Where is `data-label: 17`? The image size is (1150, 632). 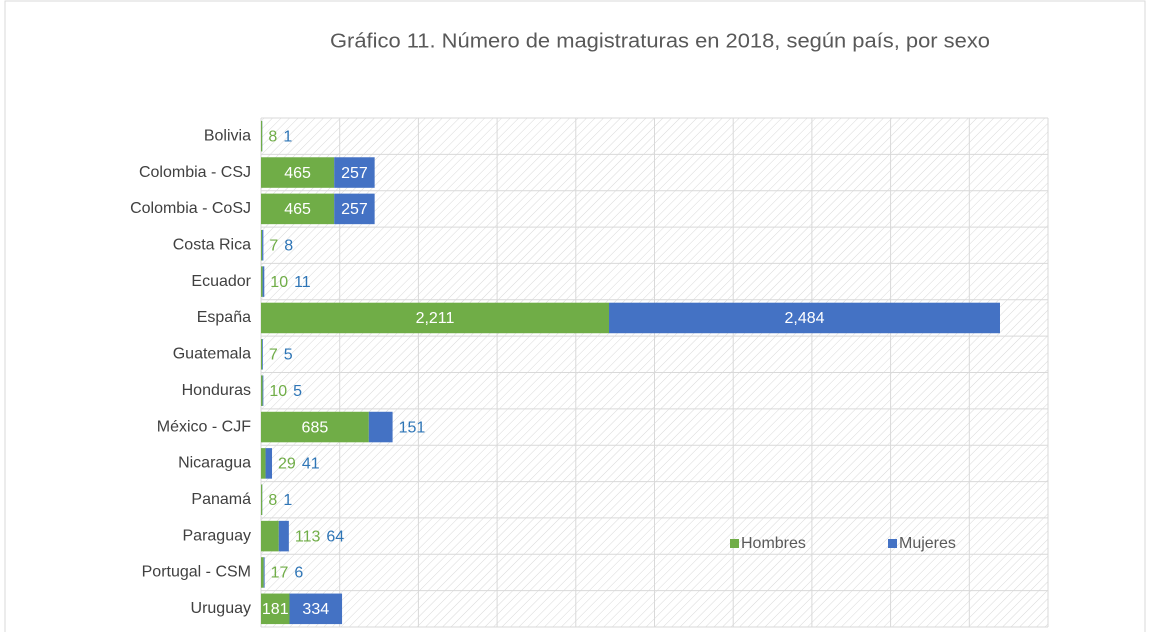 data-label: 17 is located at coordinates (280, 573).